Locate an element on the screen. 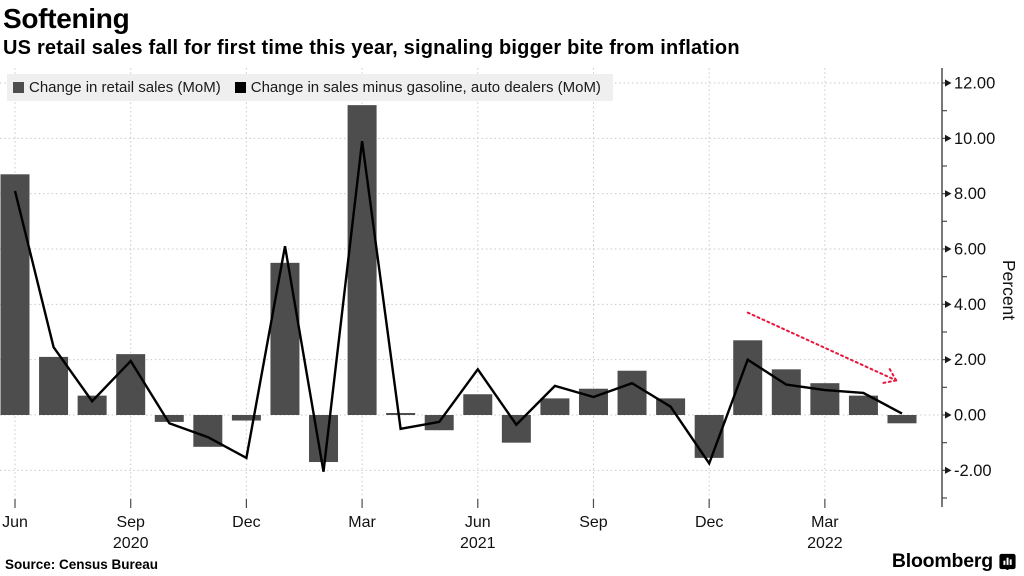 The width and height of the screenshot is (1024, 576). x-tick-year-label: 2021 is located at coordinates (478, 543).